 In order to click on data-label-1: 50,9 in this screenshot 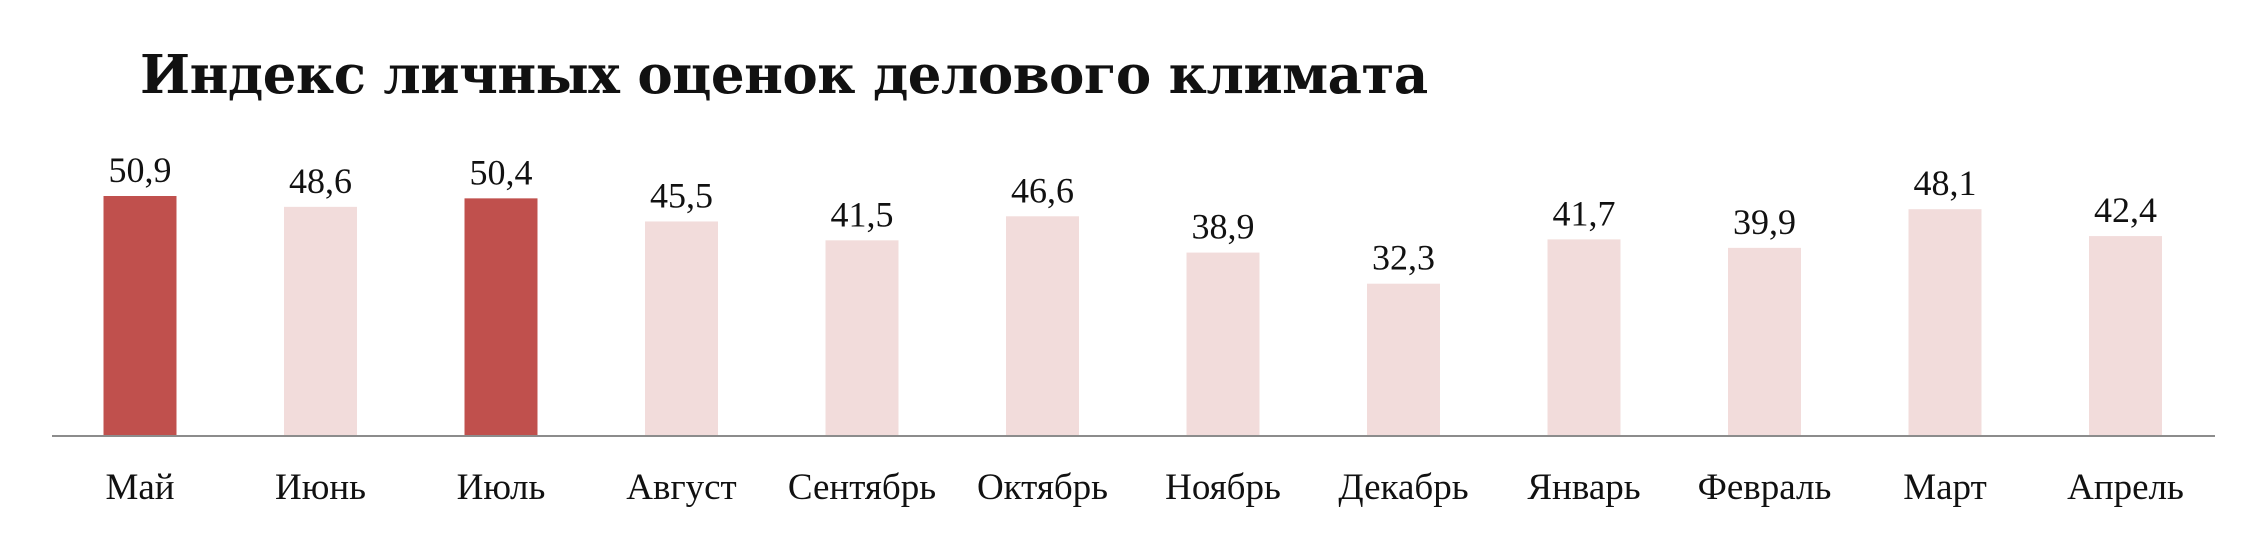, I will do `click(140, 170)`.